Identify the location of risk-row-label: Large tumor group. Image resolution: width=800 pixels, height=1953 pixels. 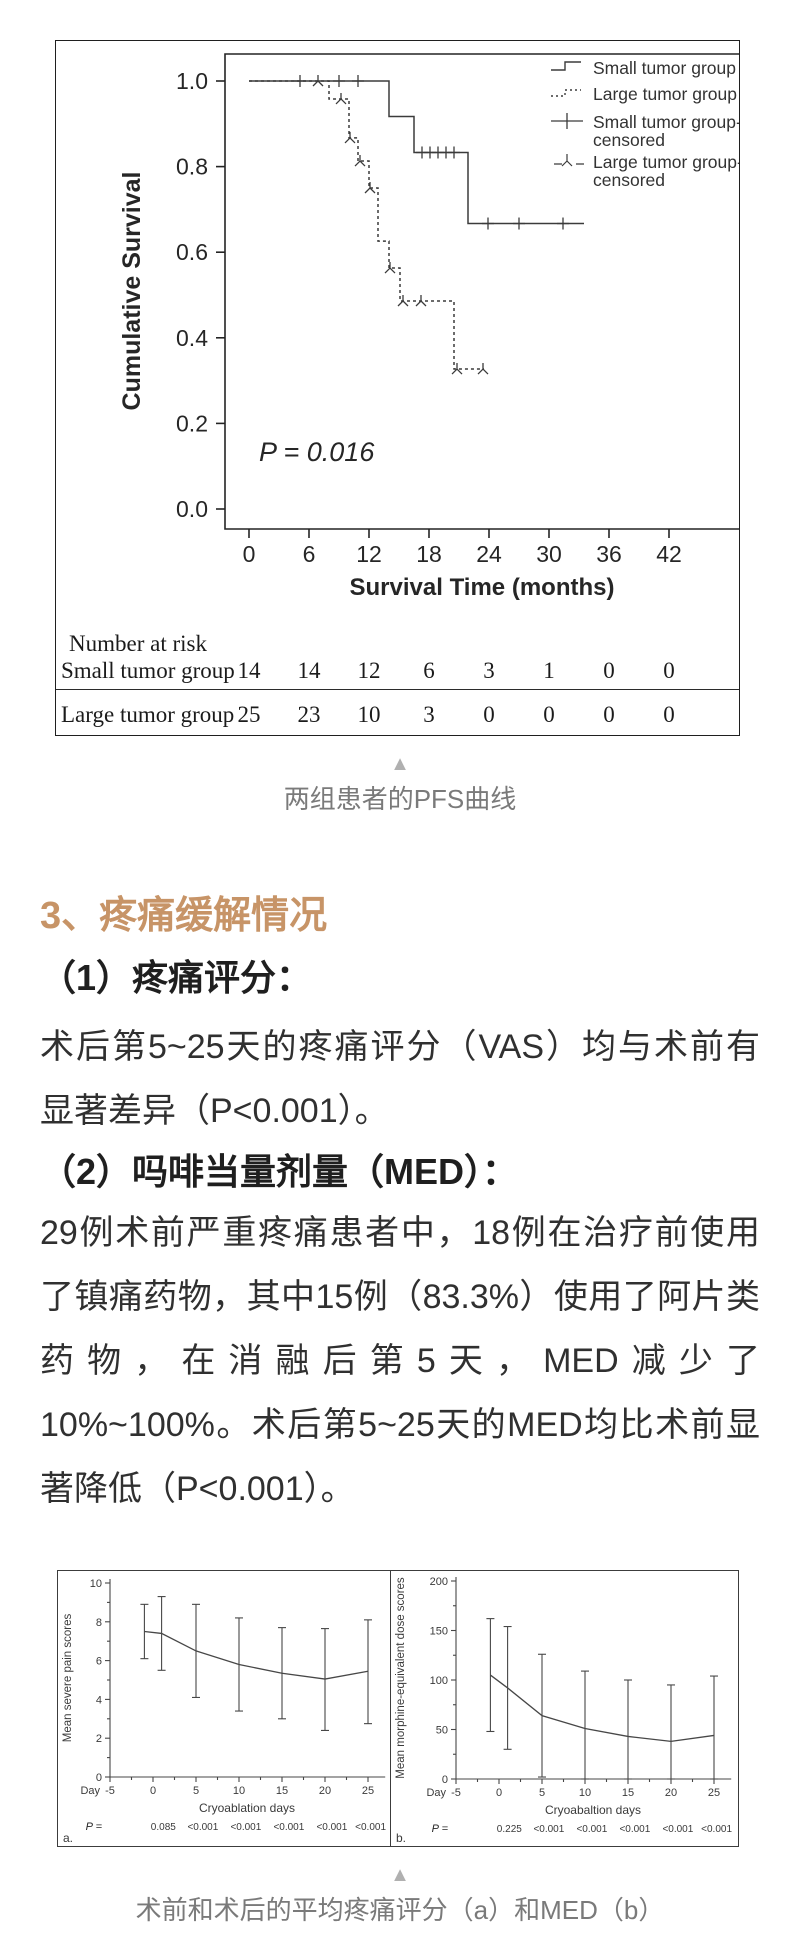
(148, 714).